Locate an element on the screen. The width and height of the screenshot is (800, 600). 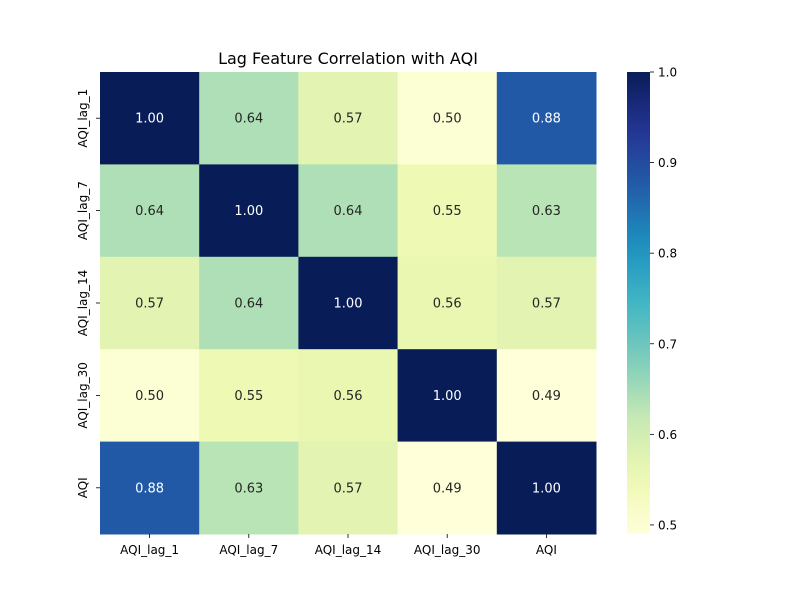
colorbar-tick-label: 0.7 is located at coordinates (667, 344).